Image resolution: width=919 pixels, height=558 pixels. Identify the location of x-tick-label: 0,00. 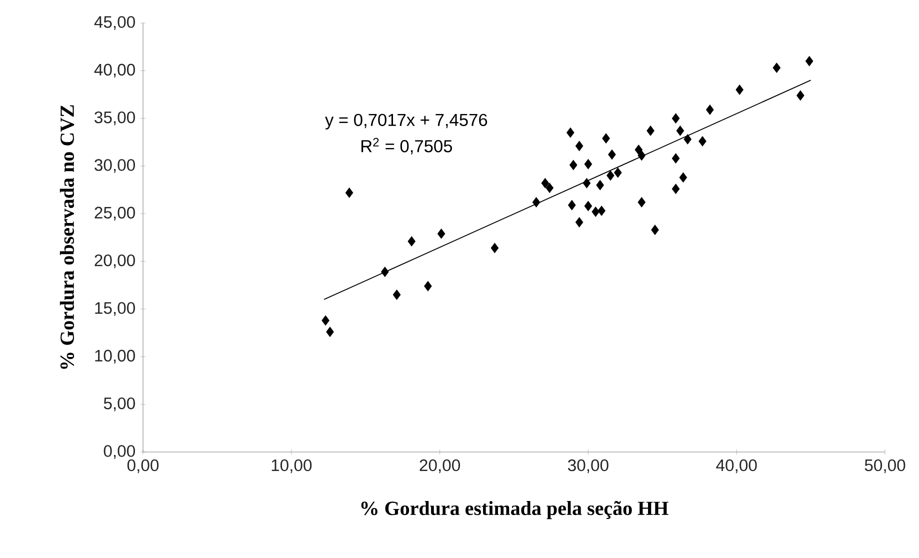
(143, 466).